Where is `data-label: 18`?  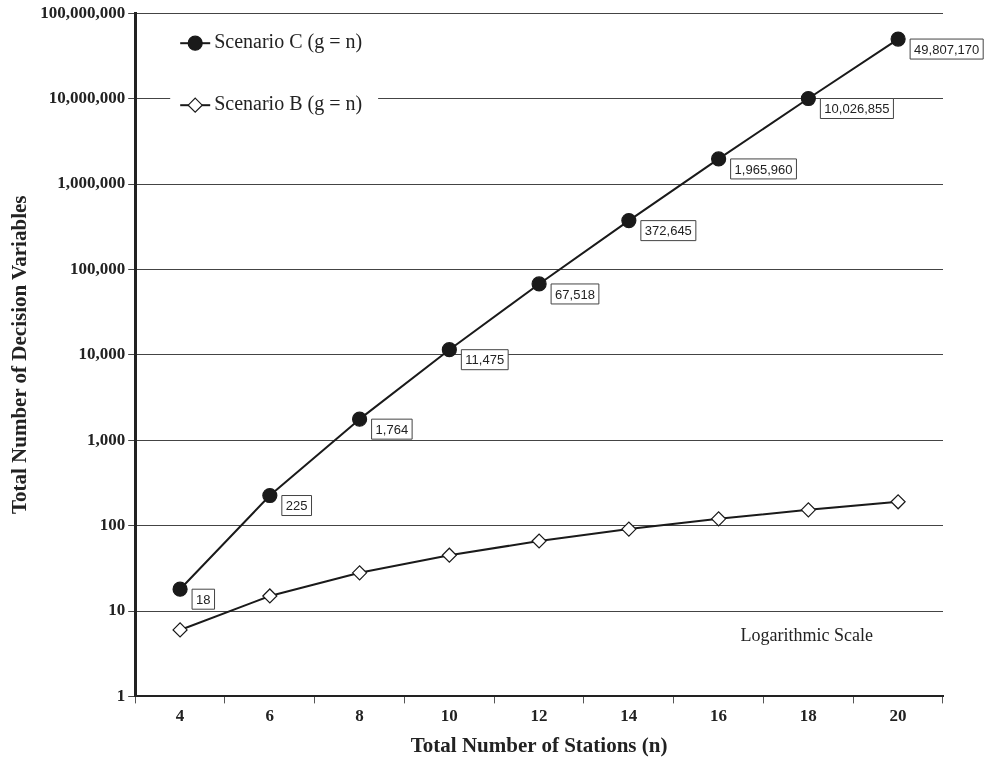
data-label: 18 is located at coordinates (203, 599).